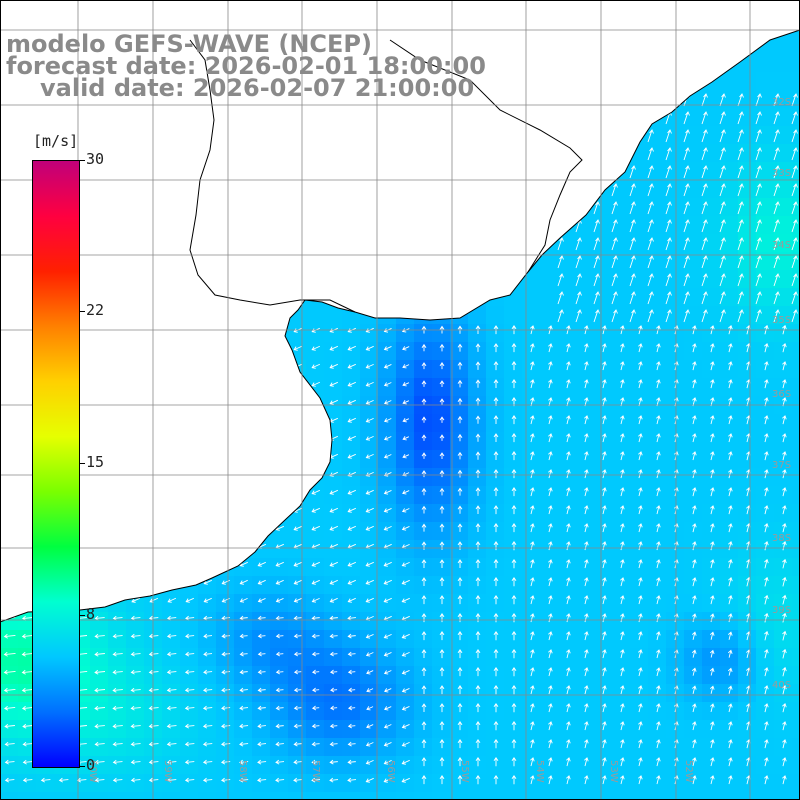  Describe the element at coordinates (91, 614) in the screenshot. I see `colorbar-tick-label: 8` at that location.